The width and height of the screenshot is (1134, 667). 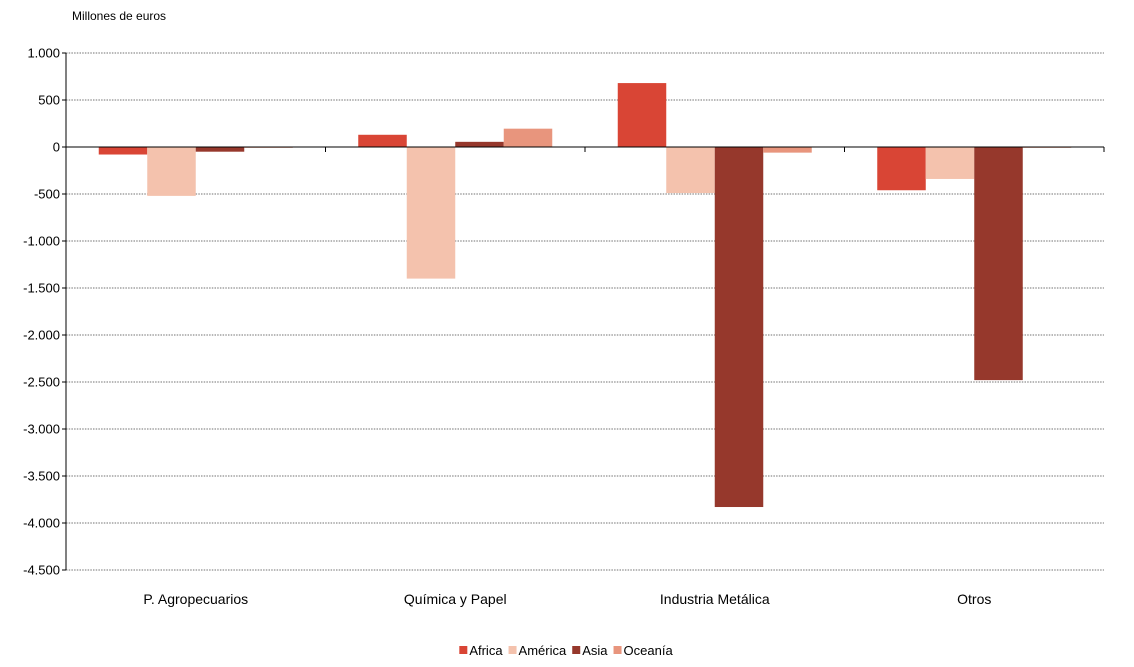 I want to click on y-tick-label: -3.000, so click(x=41, y=429).